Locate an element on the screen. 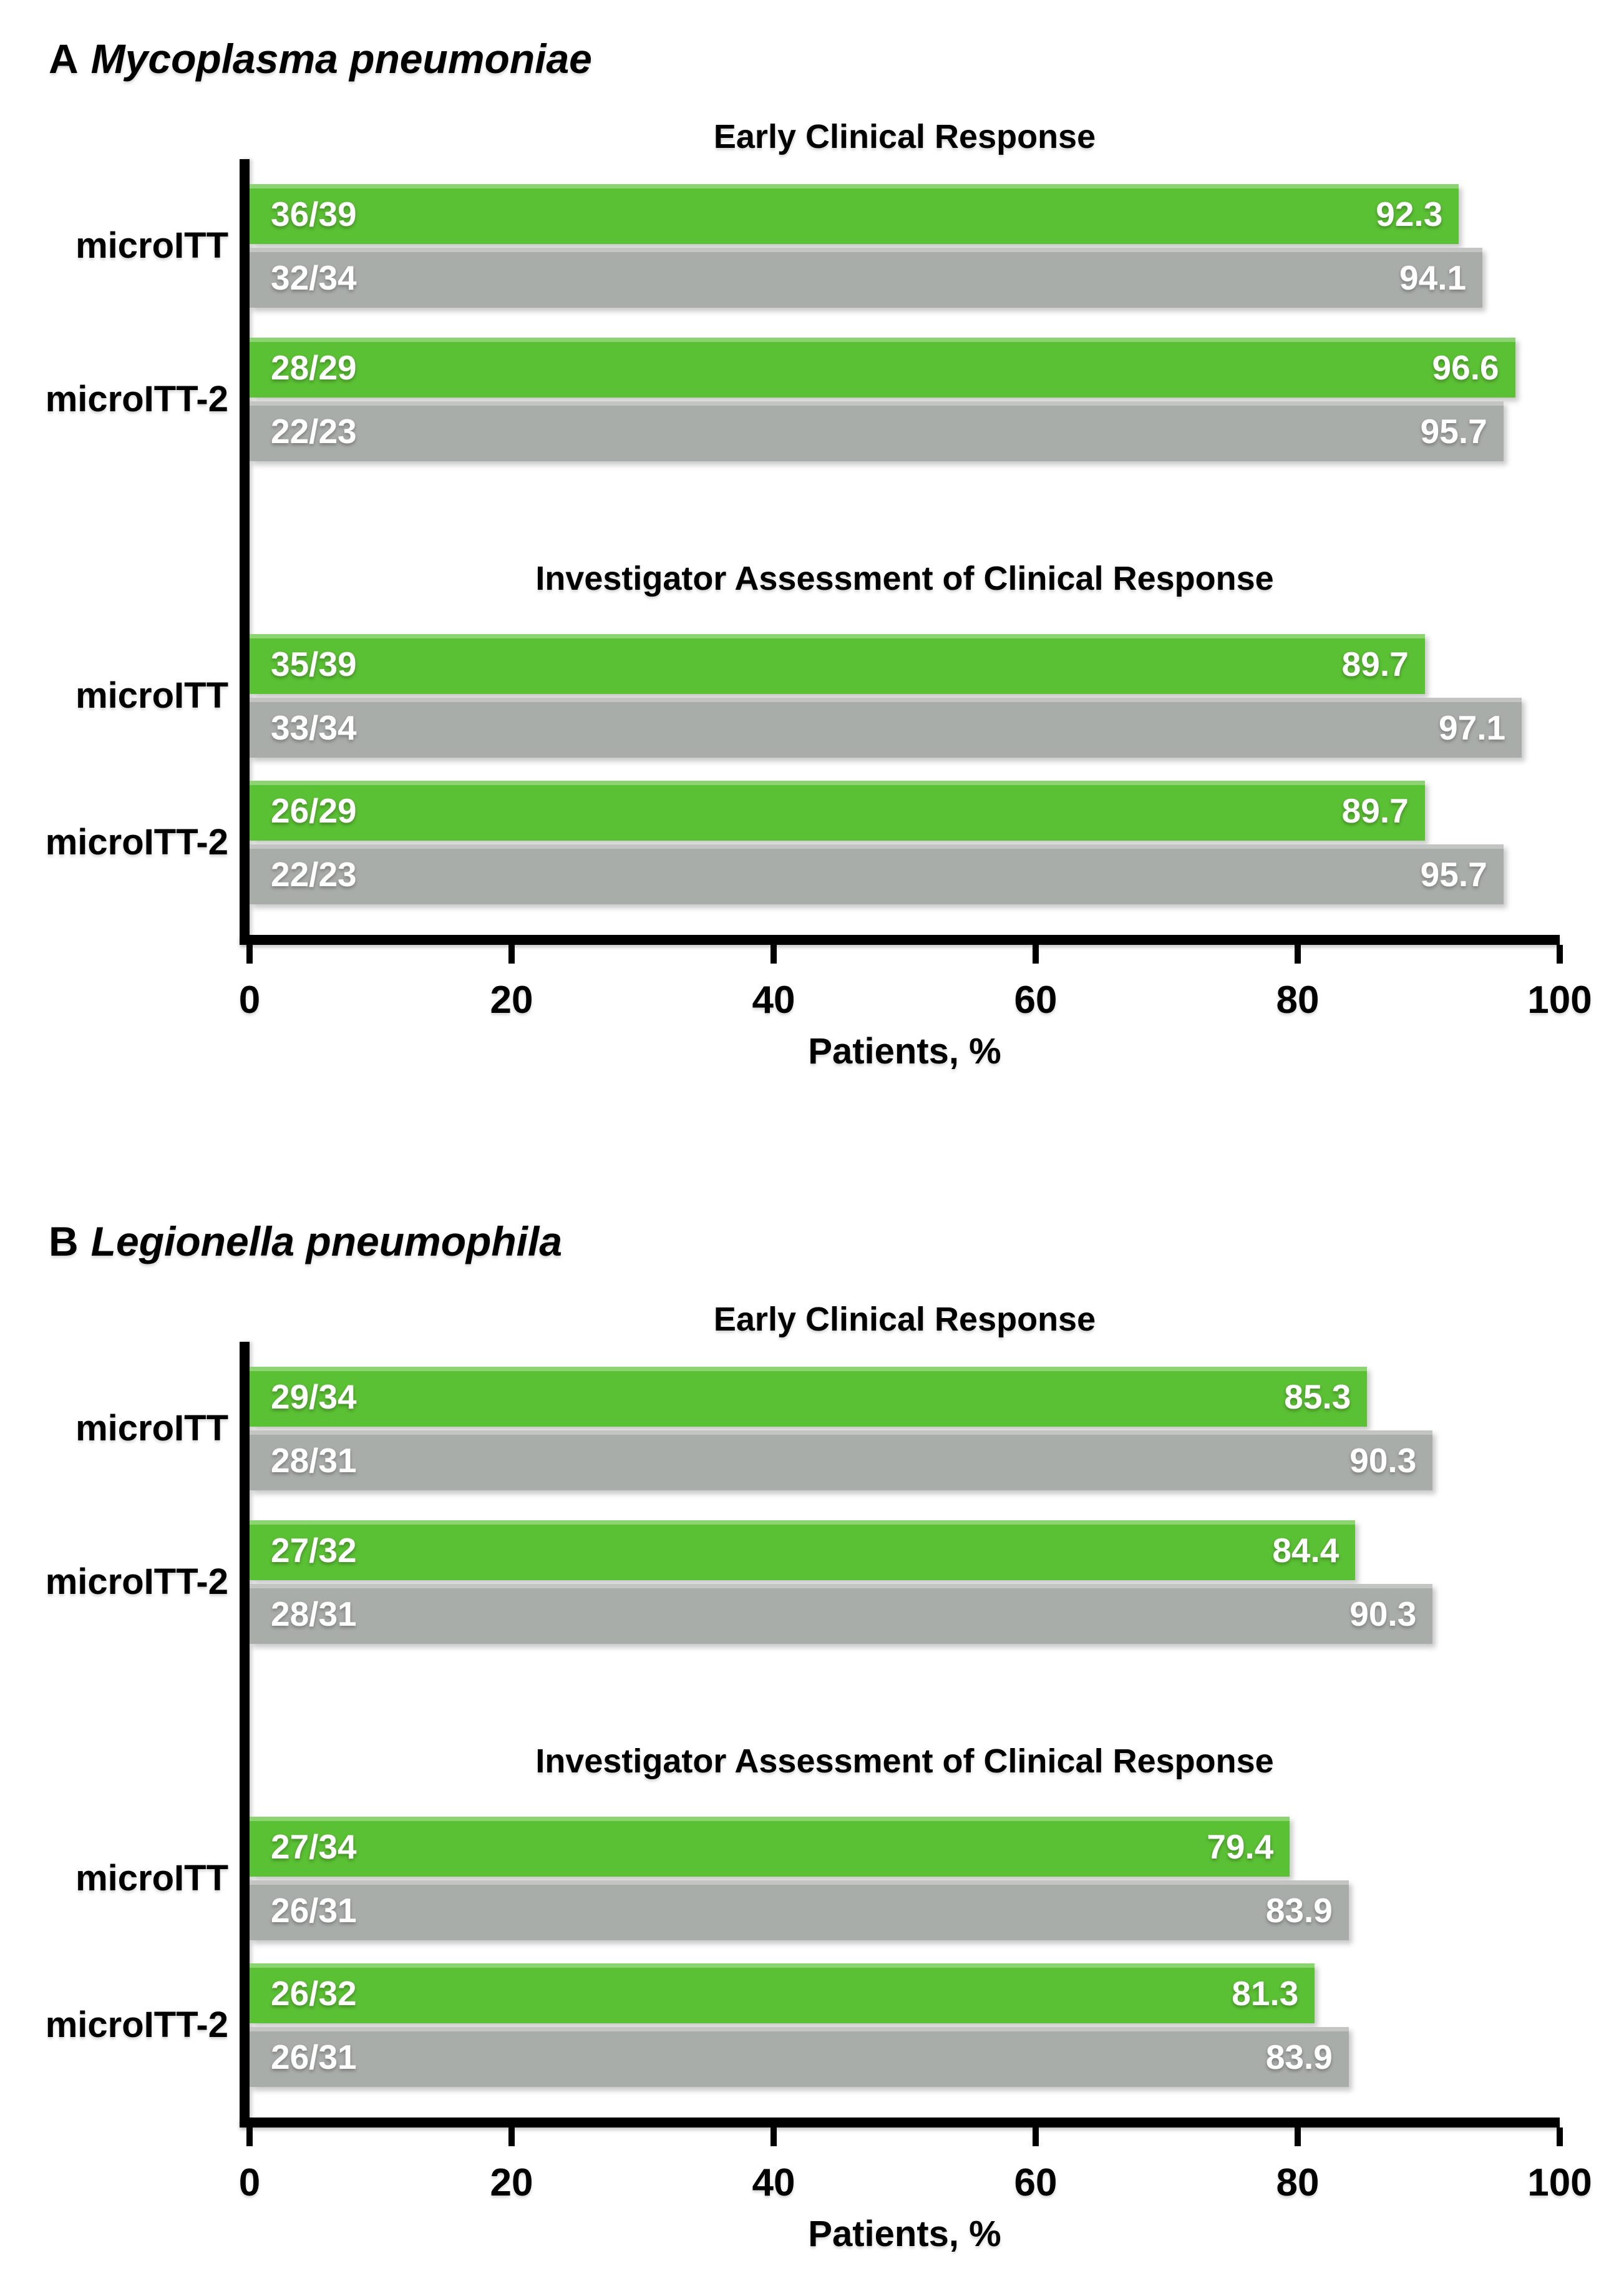 The height and width of the screenshot is (2296, 1619). green-bar: 27/32 84.4 is located at coordinates (803, 1550).